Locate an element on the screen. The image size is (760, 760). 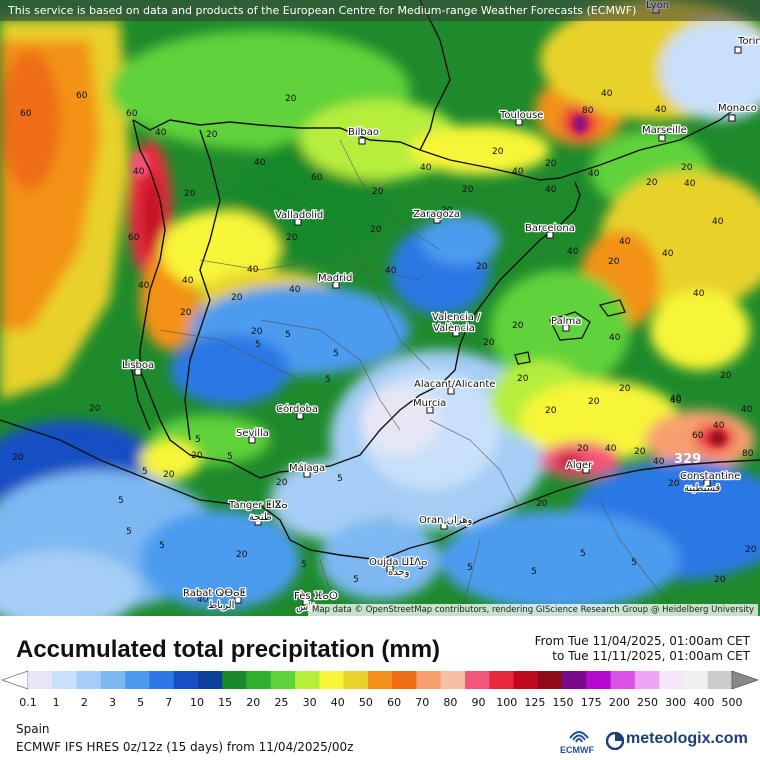
ecmwf-logo: ECMWF is located at coordinates (580, 742).